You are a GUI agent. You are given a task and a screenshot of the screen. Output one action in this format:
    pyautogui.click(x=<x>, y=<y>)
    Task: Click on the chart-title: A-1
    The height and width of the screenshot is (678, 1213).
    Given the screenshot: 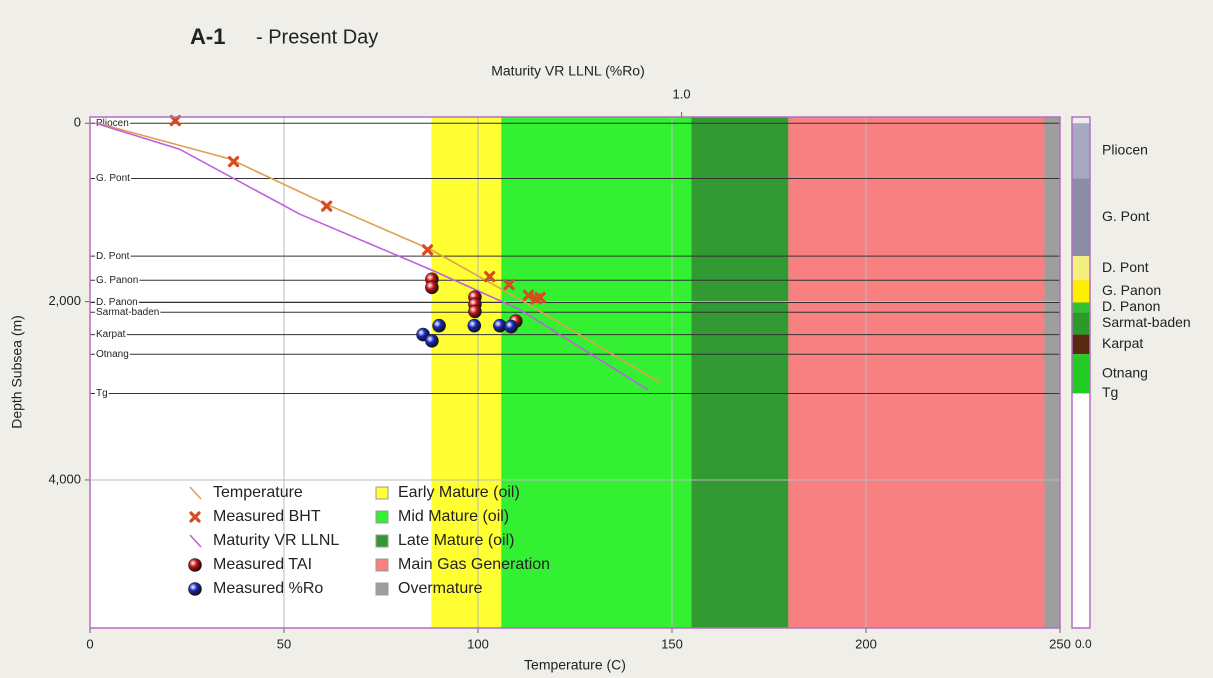 What is the action you would take?
    pyautogui.click(x=207, y=36)
    